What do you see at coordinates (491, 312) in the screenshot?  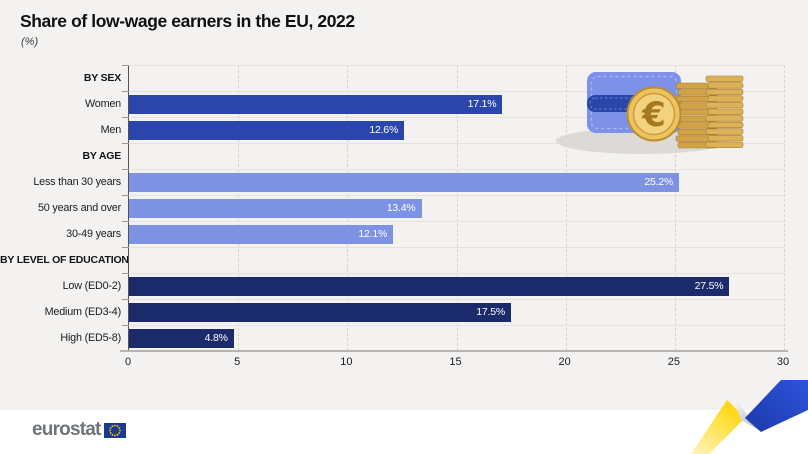 I see `bar-value-label: 17.5%` at bounding box center [491, 312].